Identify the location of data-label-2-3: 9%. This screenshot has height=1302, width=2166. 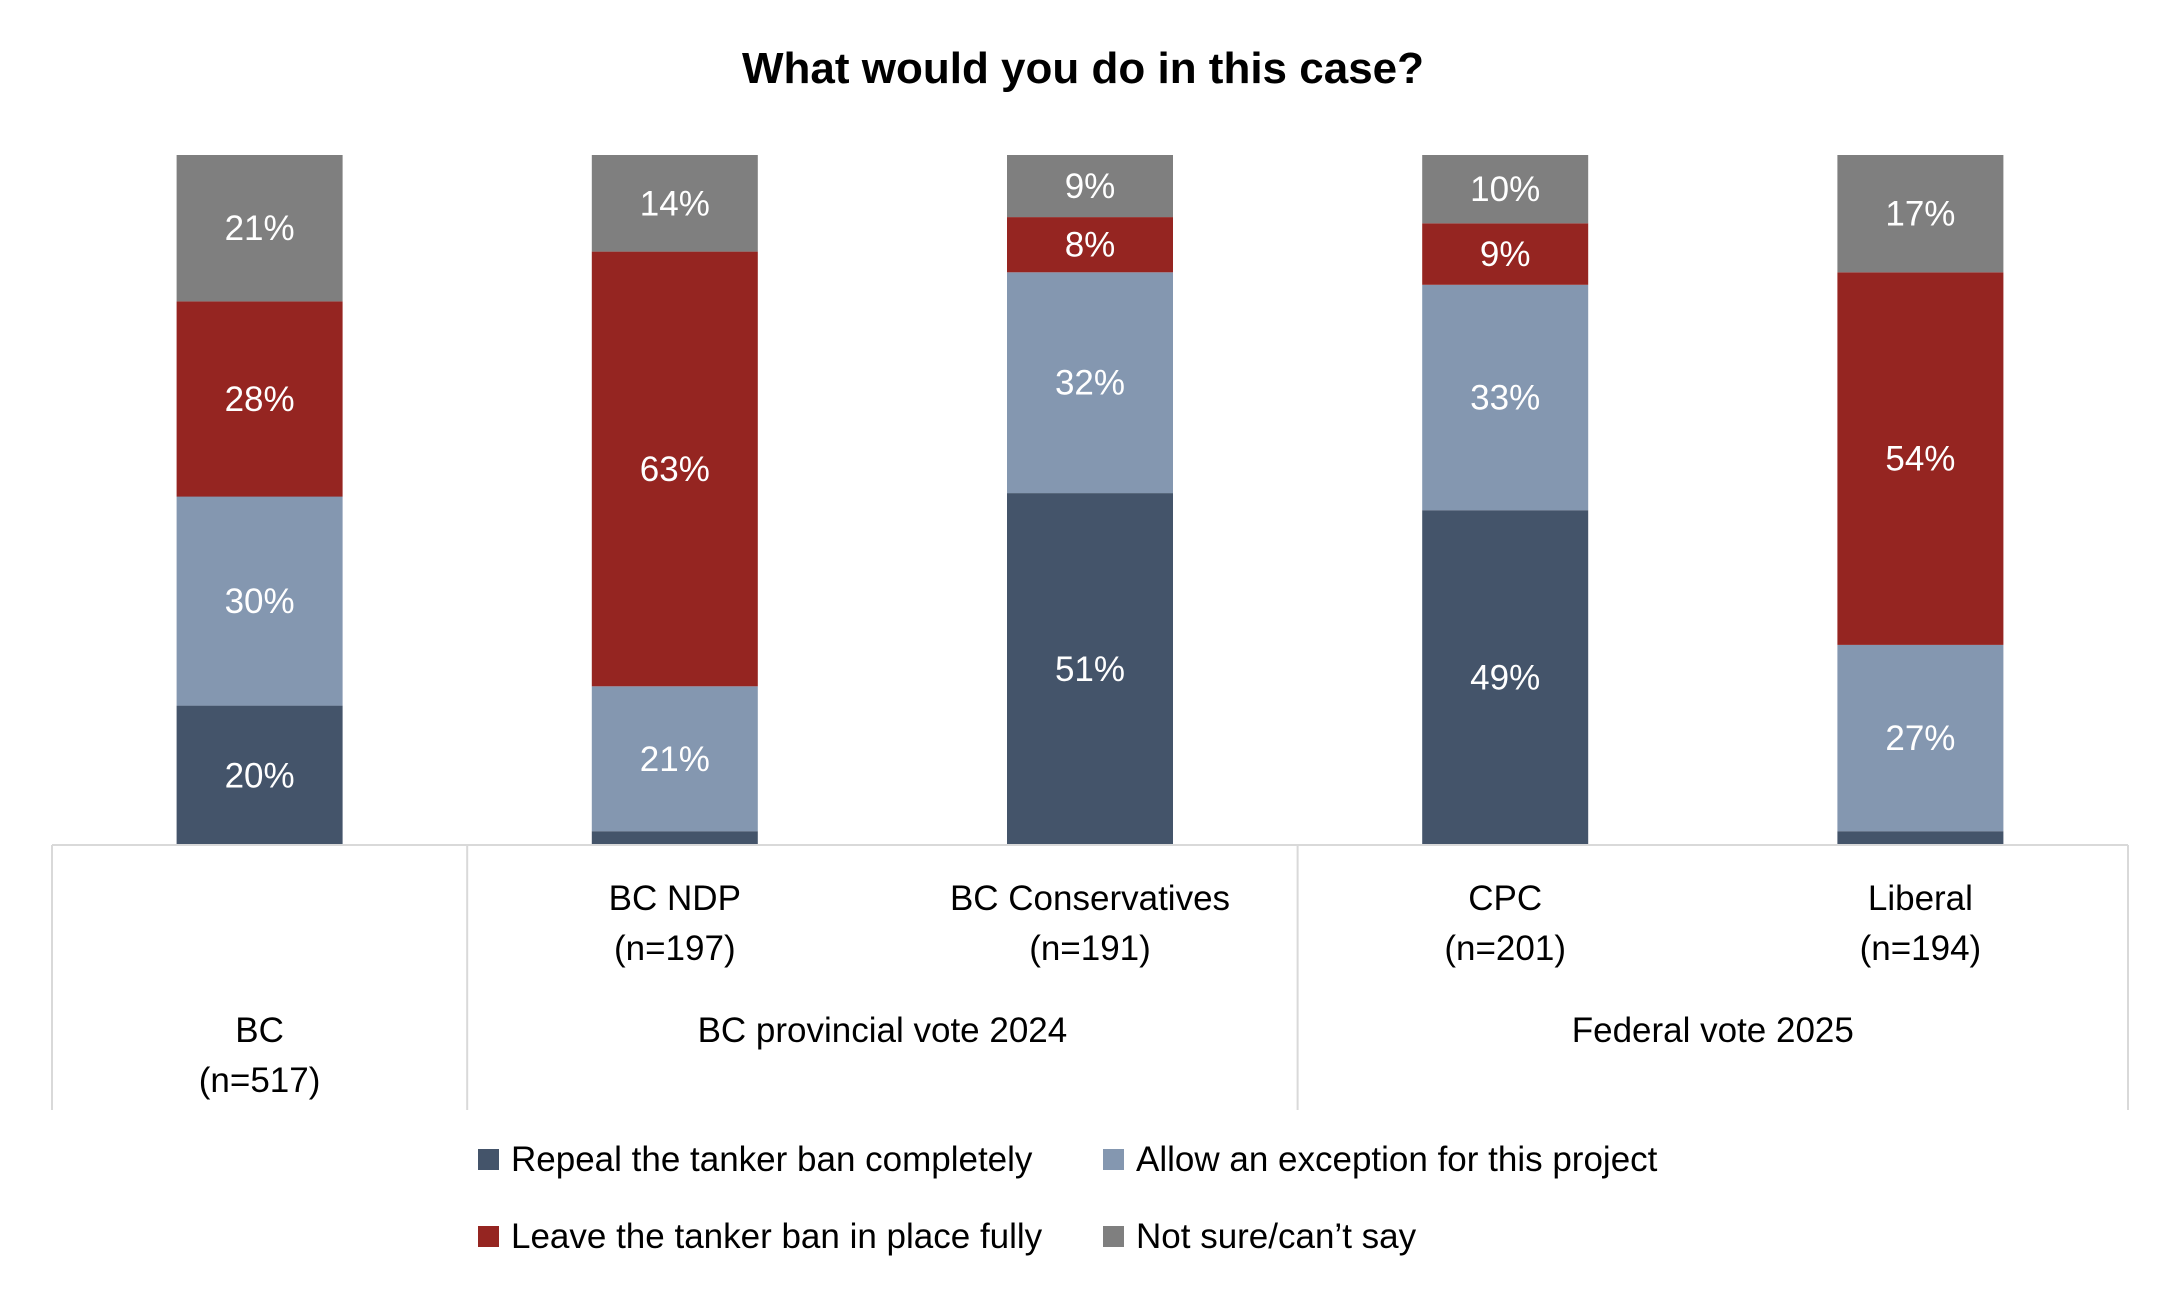
(1090, 186).